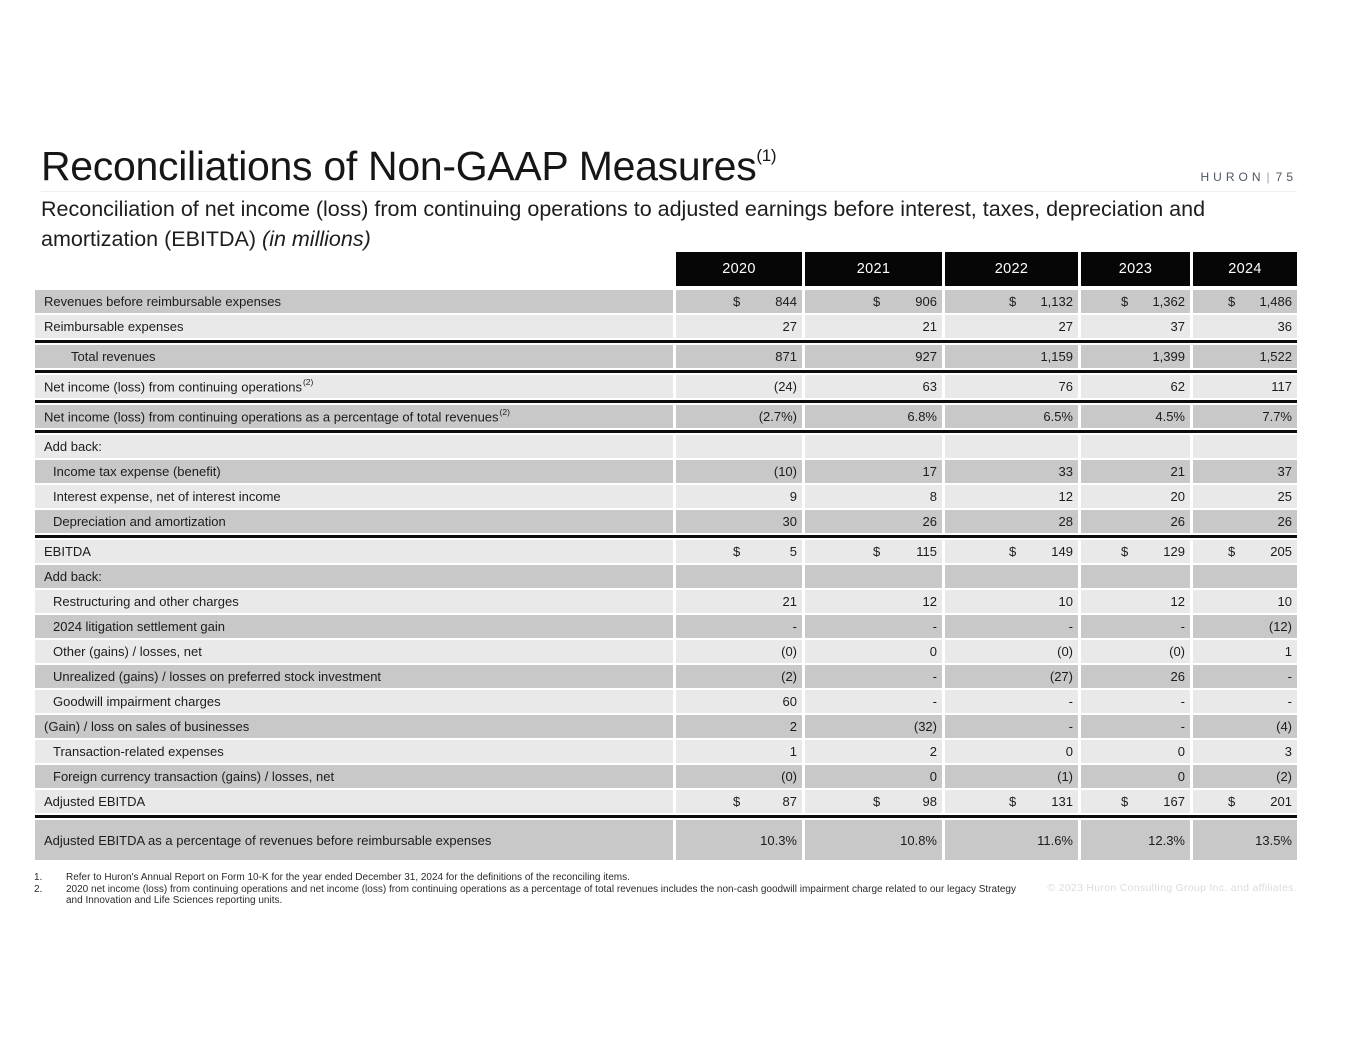  What do you see at coordinates (1011, 776) in the screenshot?
I see `cell-2022: (1)` at bounding box center [1011, 776].